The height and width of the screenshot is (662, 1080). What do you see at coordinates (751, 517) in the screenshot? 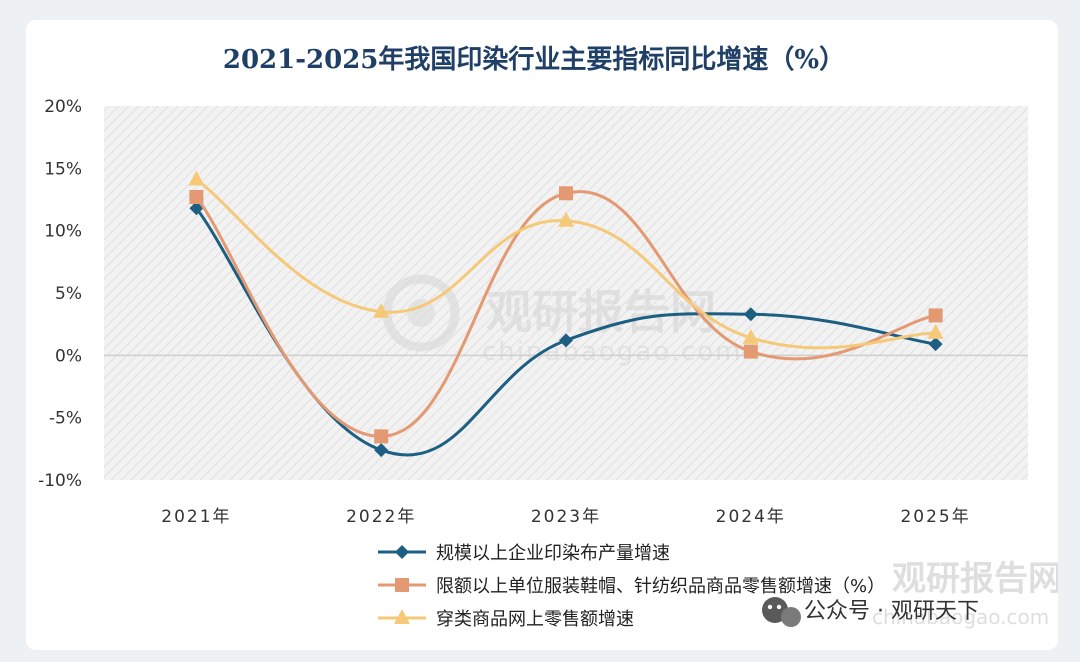
I see `x-tick-label: 2024年` at bounding box center [751, 517].